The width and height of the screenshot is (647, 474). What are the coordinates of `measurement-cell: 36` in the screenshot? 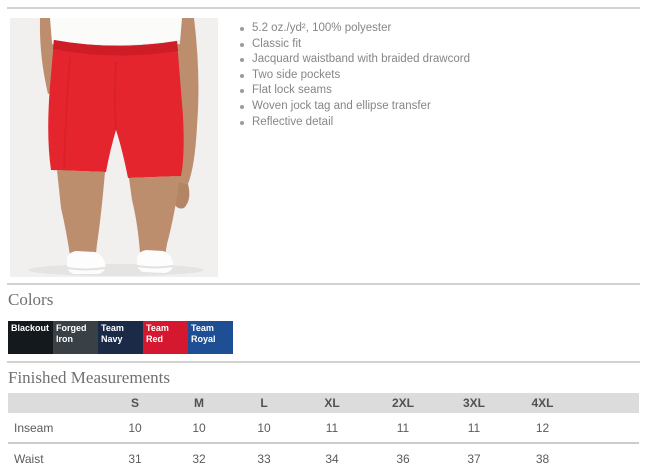 It's located at (403, 457).